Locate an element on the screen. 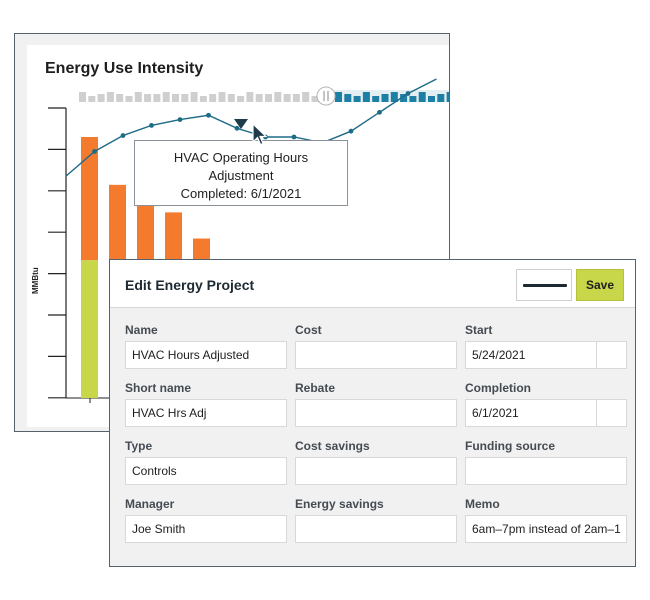  cost-field is located at coordinates (376, 355).